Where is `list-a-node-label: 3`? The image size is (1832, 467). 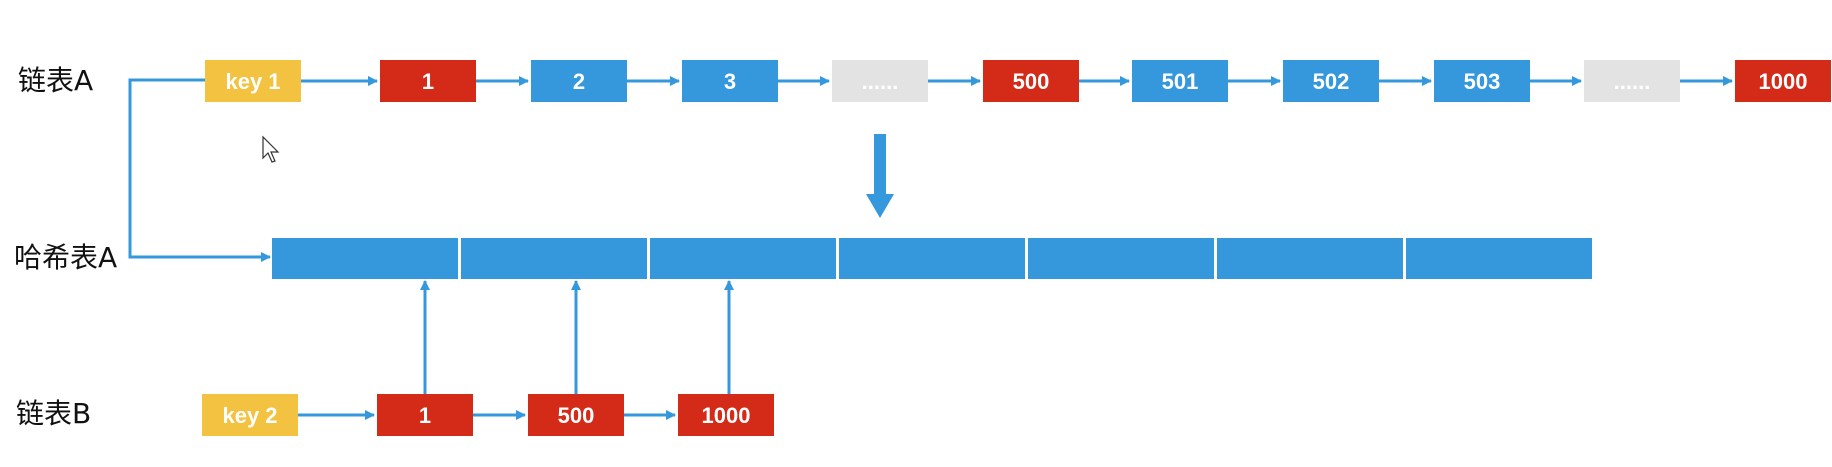 list-a-node-label: 3 is located at coordinates (730, 81).